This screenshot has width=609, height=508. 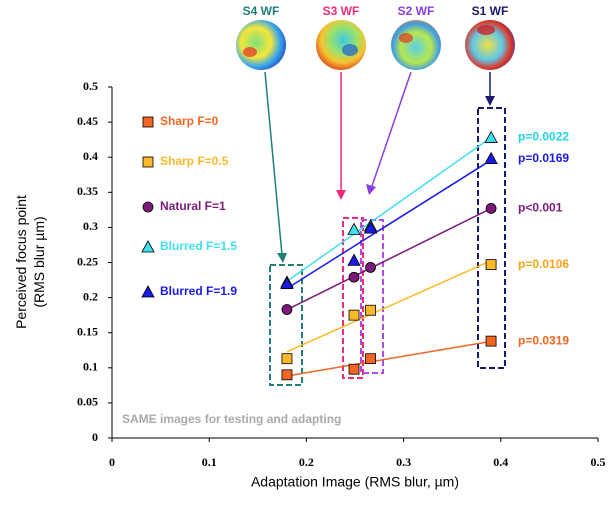 I want to click on y-tick-label: 0.35, so click(x=87, y=191).